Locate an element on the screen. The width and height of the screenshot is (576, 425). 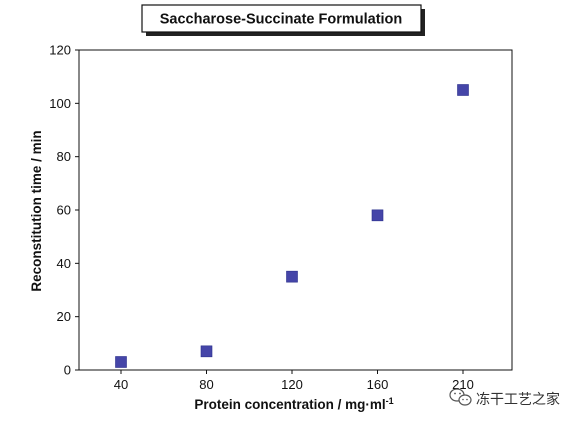
watermark-text: 冻干工艺之家 is located at coordinates (518, 399).